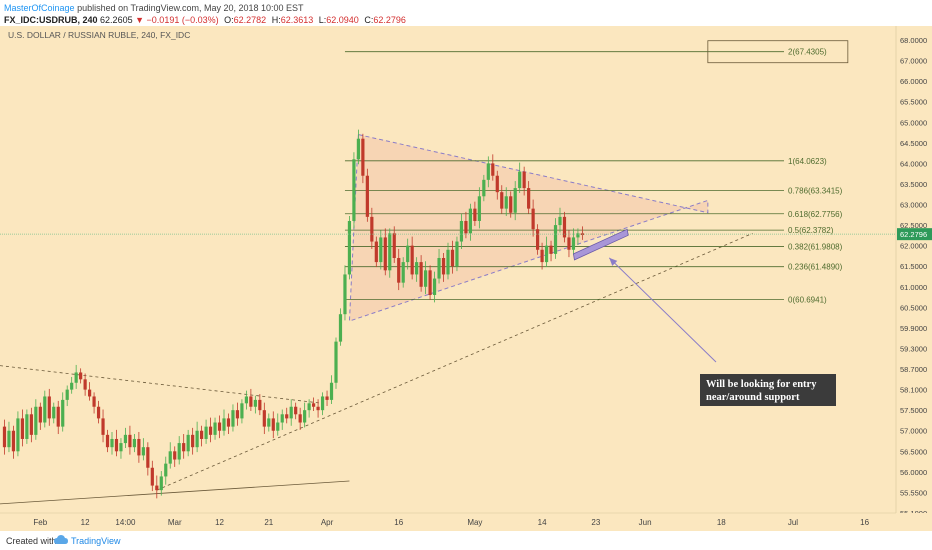 This screenshot has height=550, width=932. I want to click on y-tick-label: 67.0000, so click(913, 61).